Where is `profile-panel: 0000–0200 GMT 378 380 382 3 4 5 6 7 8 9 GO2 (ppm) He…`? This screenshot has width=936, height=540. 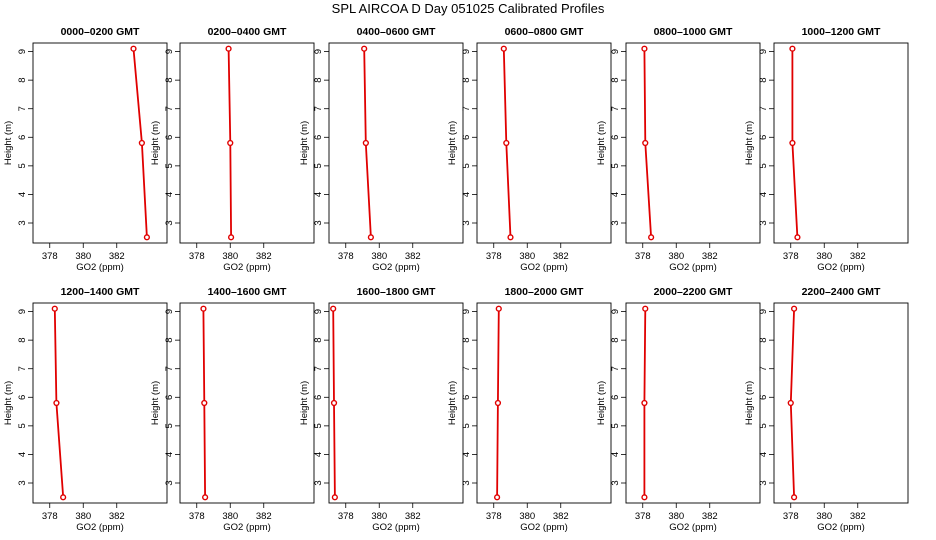
profile-panel: 0000–0200 GMT 378 380 382 3 4 5 6 7 8 9 GO2 (ppm) He… is located at coordinates (85, 149).